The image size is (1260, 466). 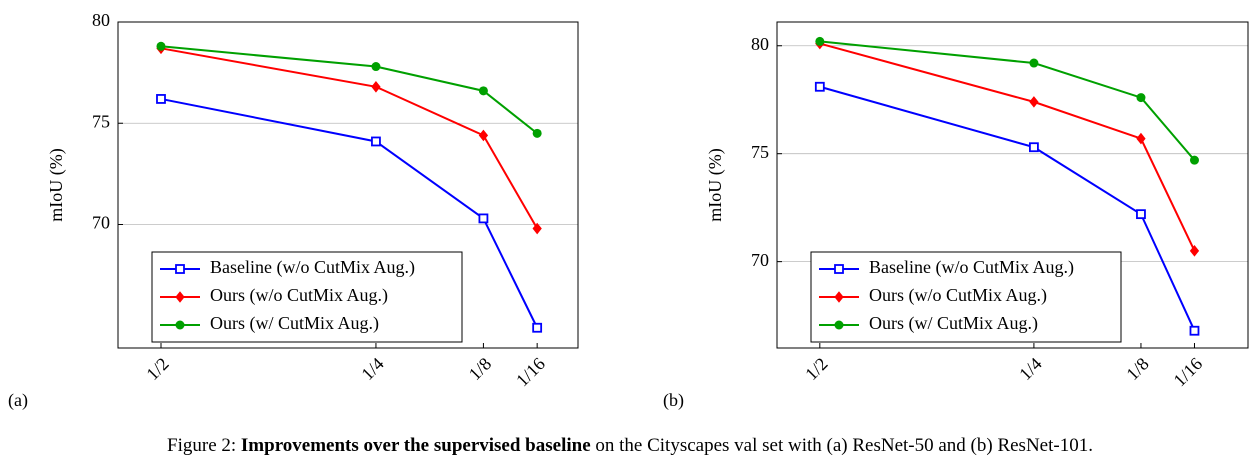 I want to click on caption-label: Figure 2:, so click(x=201, y=445).